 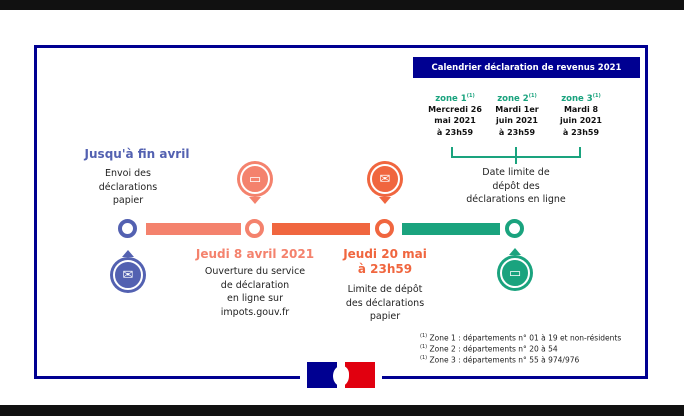 What do you see at coordinates (385, 269) in the screenshot?
I see `text-line: à 23h59` at bounding box center [385, 269].